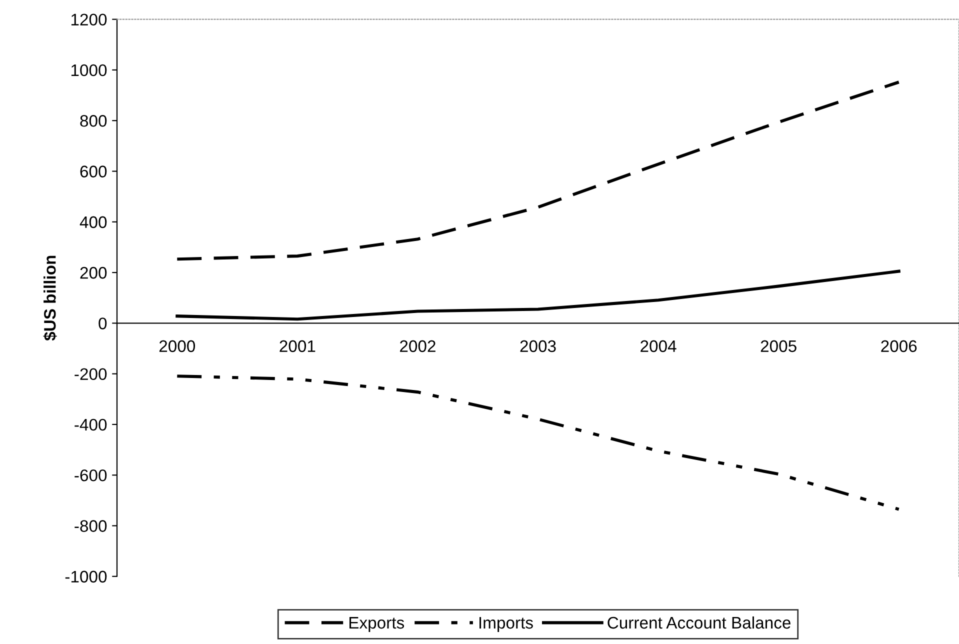  What do you see at coordinates (376, 624) in the screenshot?
I see `legend-label: Exports` at bounding box center [376, 624].